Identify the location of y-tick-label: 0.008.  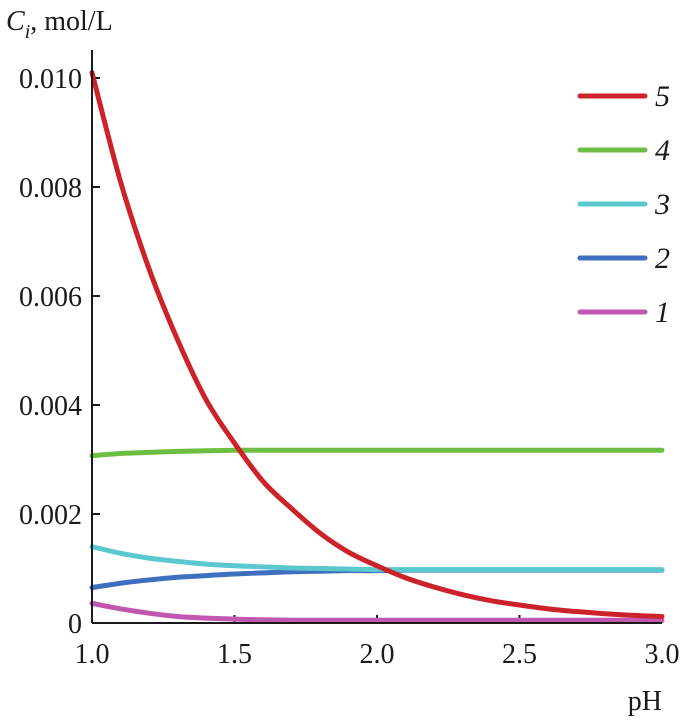
(50, 188).